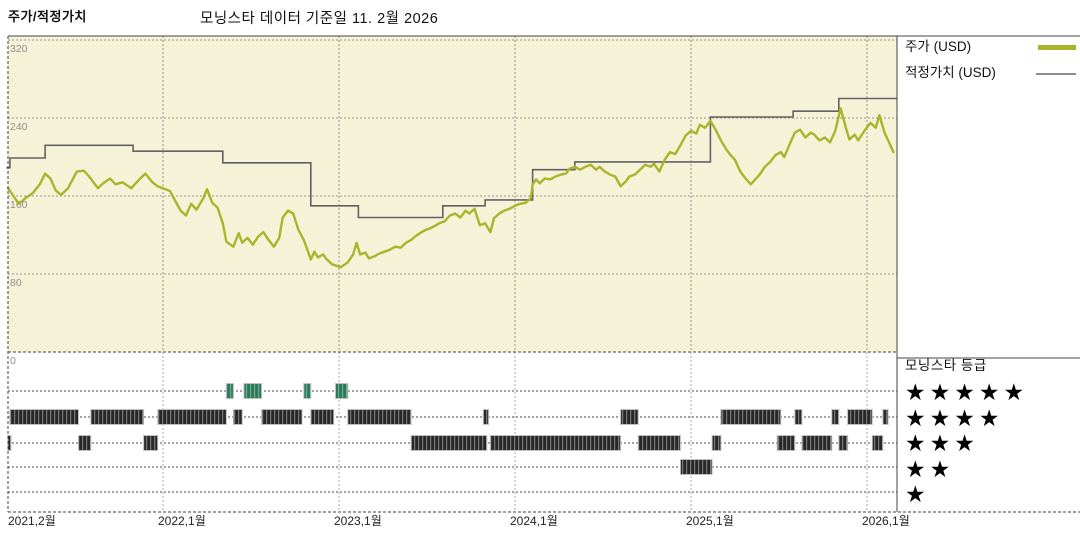 This screenshot has width=1080, height=540. Describe the element at coordinates (950, 72) in the screenshot. I see `legend-fair-value-label: 적정가치 (USD)` at that location.